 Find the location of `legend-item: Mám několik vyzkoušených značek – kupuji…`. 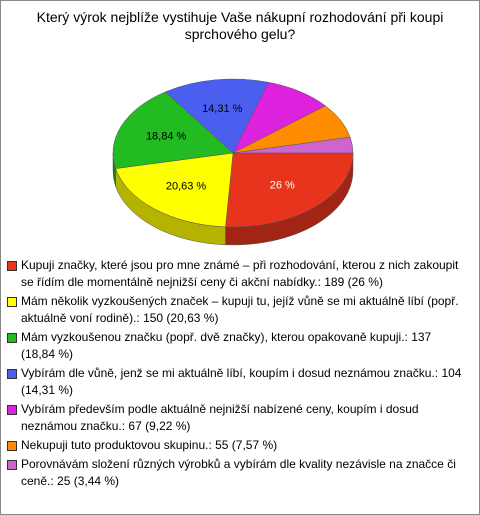

legend-item: Mám několik vyzkoušených značek – kupuji… is located at coordinates (237, 310).